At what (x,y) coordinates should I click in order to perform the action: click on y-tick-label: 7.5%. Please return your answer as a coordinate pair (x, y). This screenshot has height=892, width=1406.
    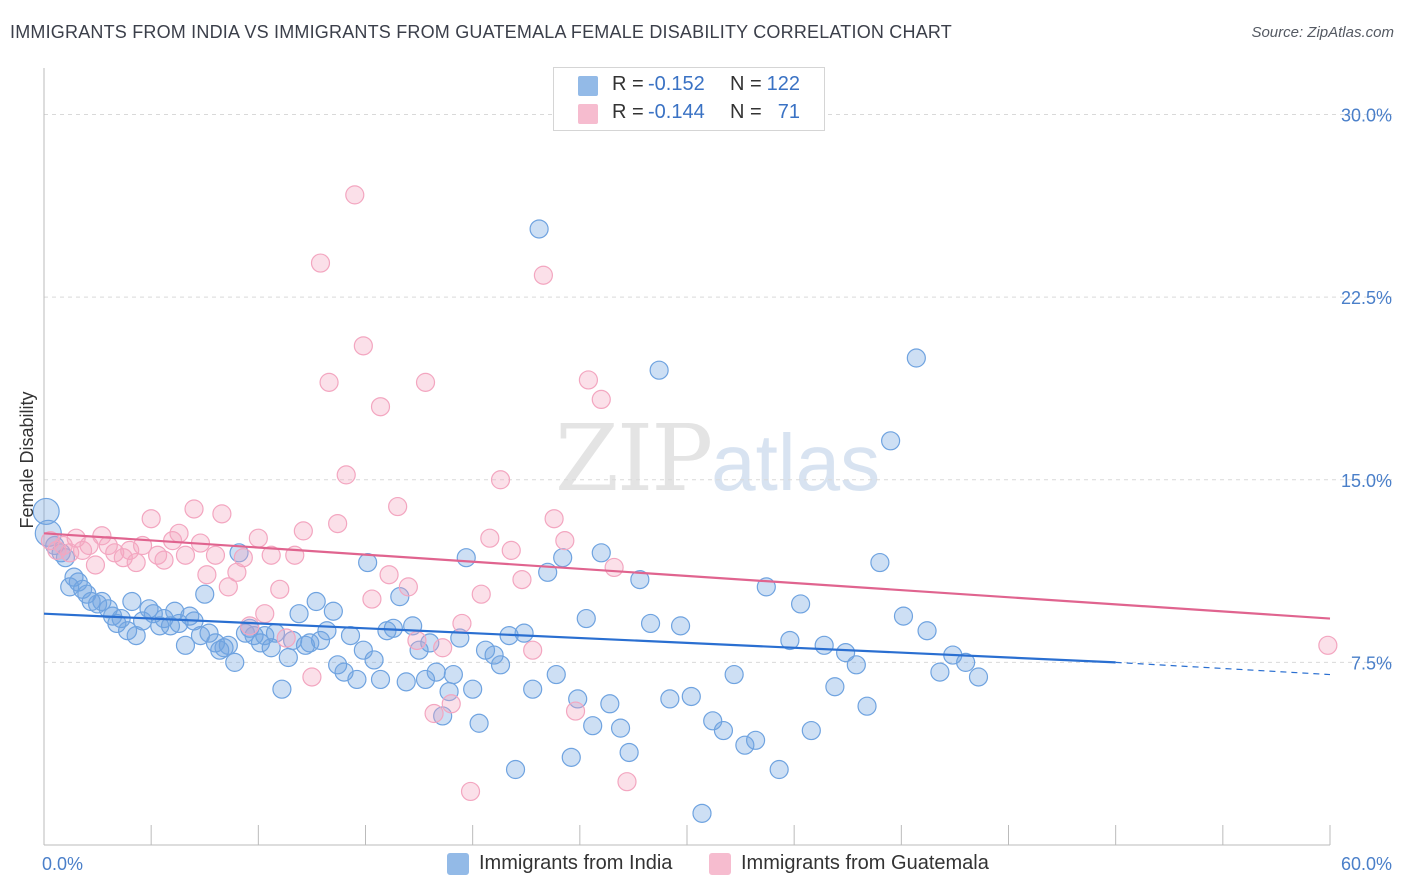
    Looking at the image, I should click on (1371, 663).